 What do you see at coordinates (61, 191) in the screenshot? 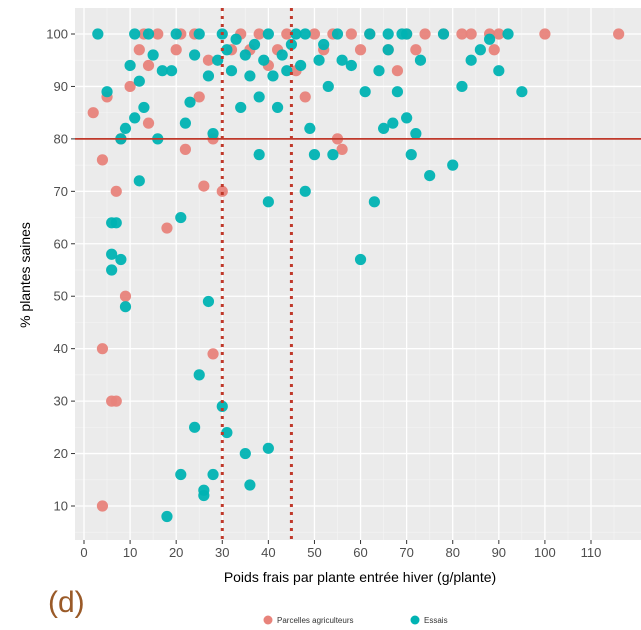
I see `y-tick-label: 70` at bounding box center [61, 191].